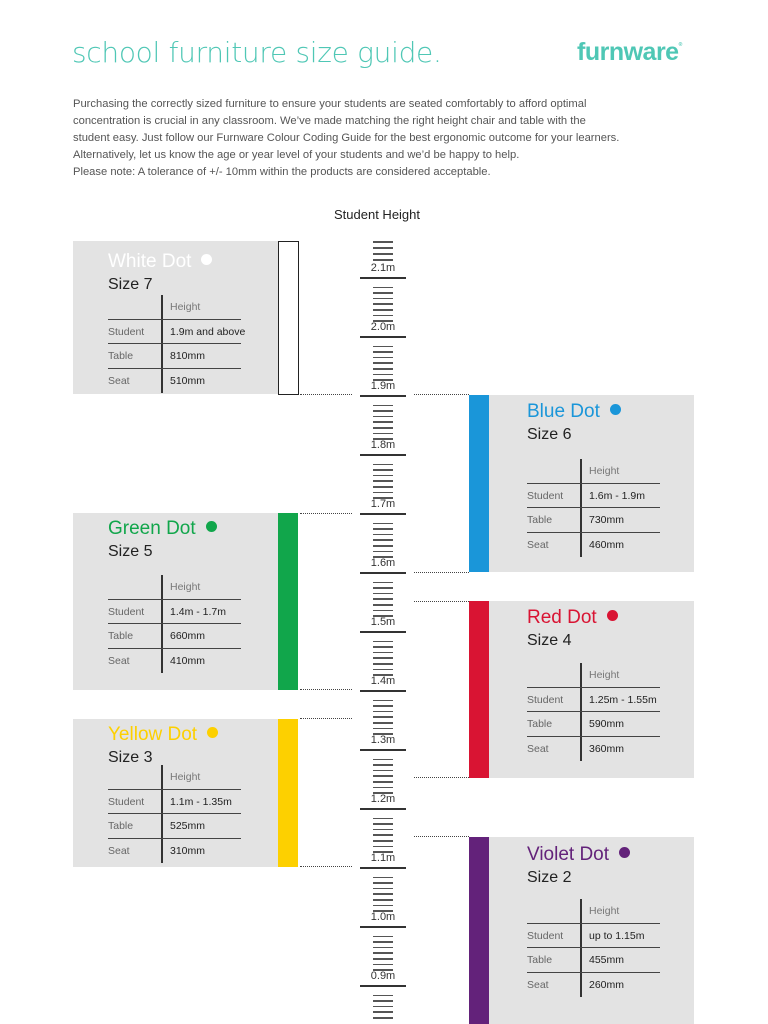 Image resolution: width=768 pixels, height=1024 pixels. I want to click on ruler-label: 1.6m, so click(383, 563).